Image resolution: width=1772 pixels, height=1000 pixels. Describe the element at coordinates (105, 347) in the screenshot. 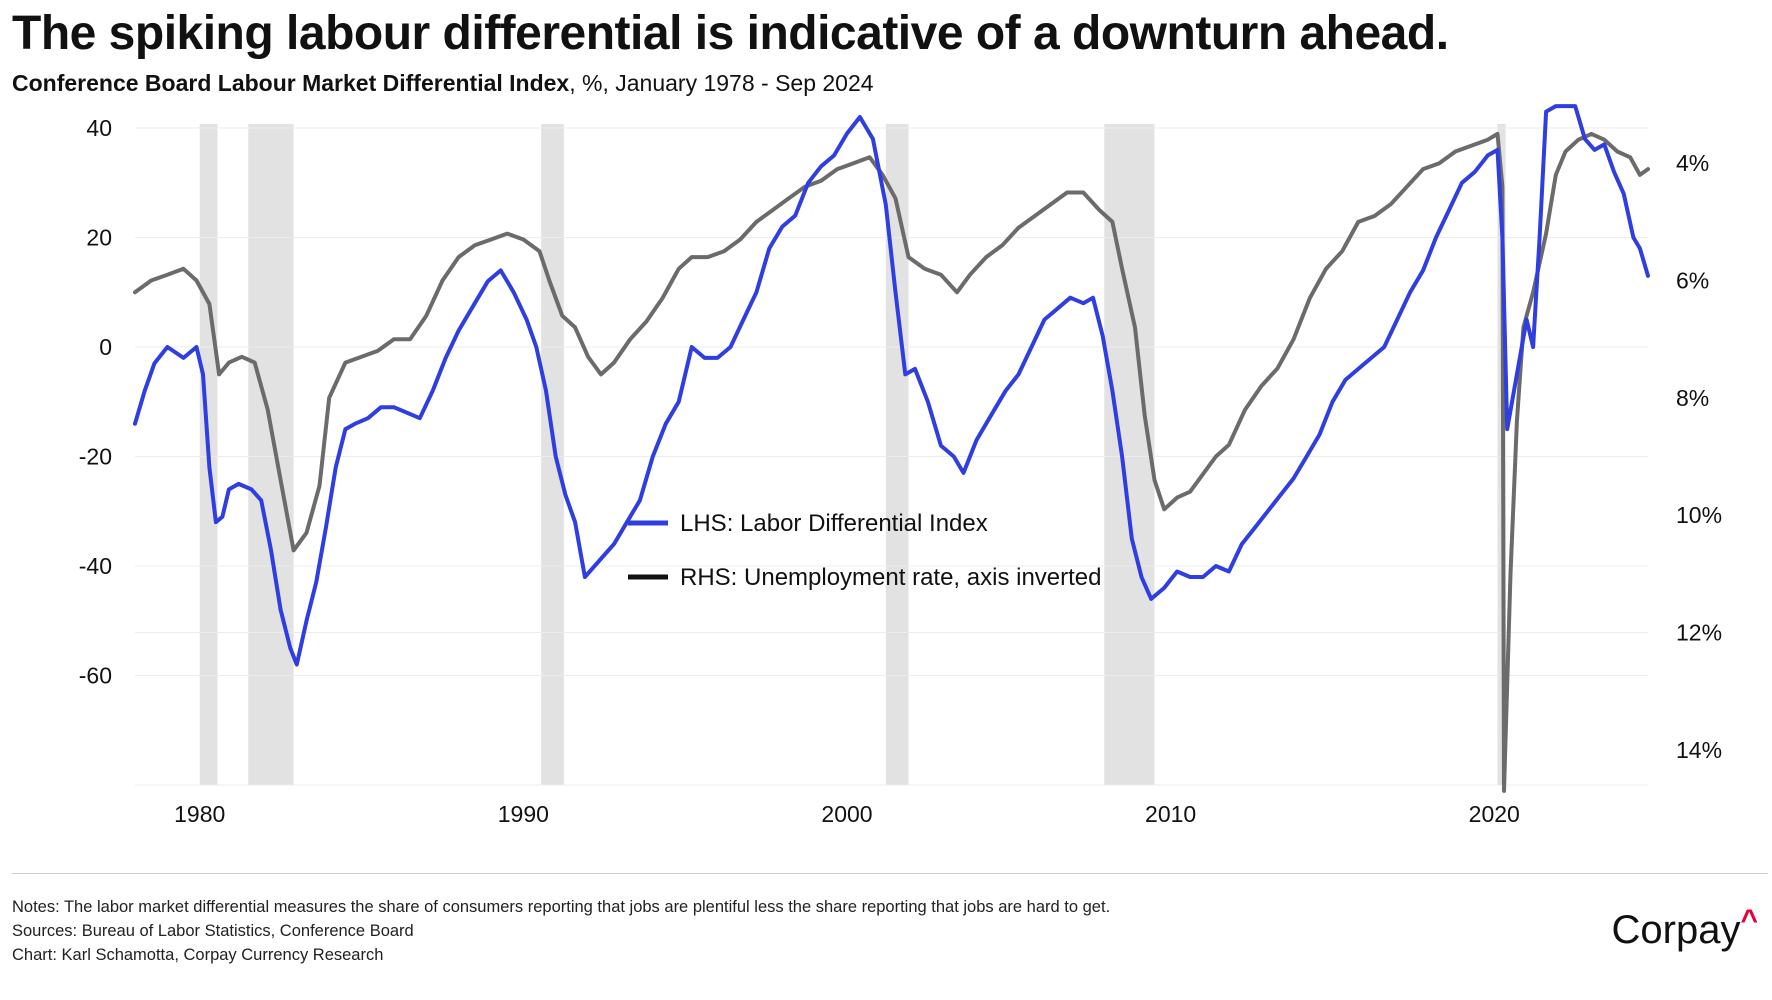

I see `left-tick-label: 0` at that location.